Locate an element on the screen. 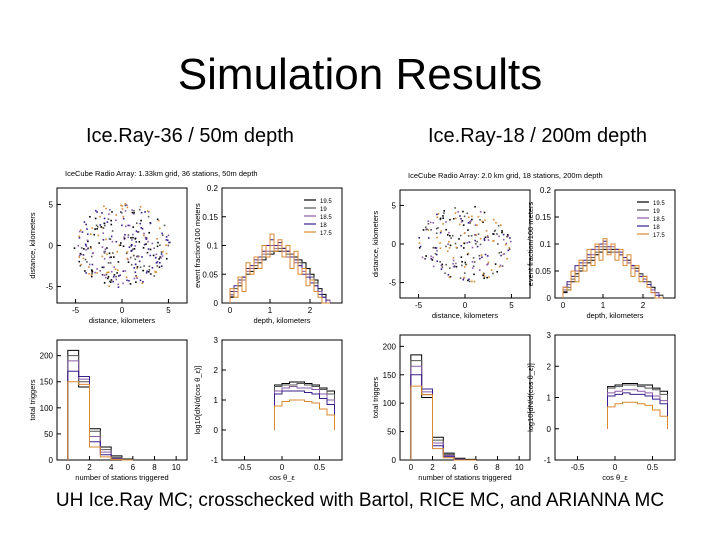 The width and height of the screenshot is (720, 540). chart-left-top-right-series-17.5 is located at coordinates (279, 268).